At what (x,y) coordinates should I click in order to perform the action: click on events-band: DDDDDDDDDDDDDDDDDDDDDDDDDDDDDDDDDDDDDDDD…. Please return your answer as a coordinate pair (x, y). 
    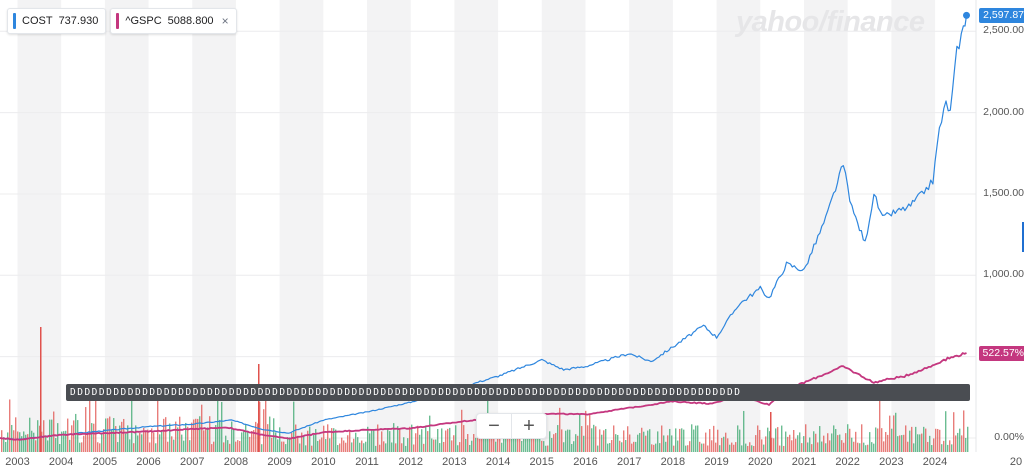
    Looking at the image, I should click on (518, 392).